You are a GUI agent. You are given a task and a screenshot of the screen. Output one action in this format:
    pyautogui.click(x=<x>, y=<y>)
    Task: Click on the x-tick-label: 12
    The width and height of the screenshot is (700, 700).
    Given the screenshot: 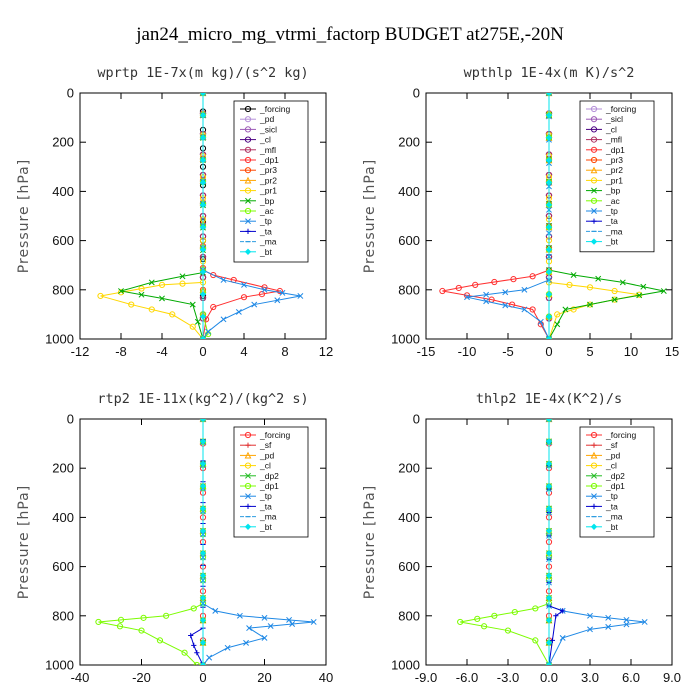 What is the action you would take?
    pyautogui.click(x=326, y=351)
    